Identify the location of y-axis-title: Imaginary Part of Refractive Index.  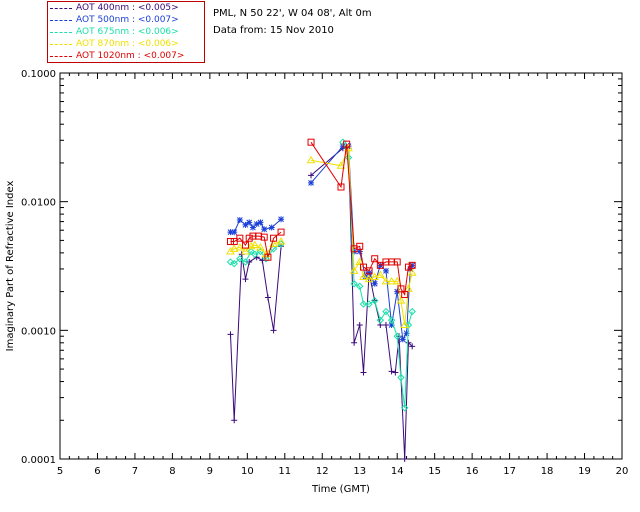
(10, 266).